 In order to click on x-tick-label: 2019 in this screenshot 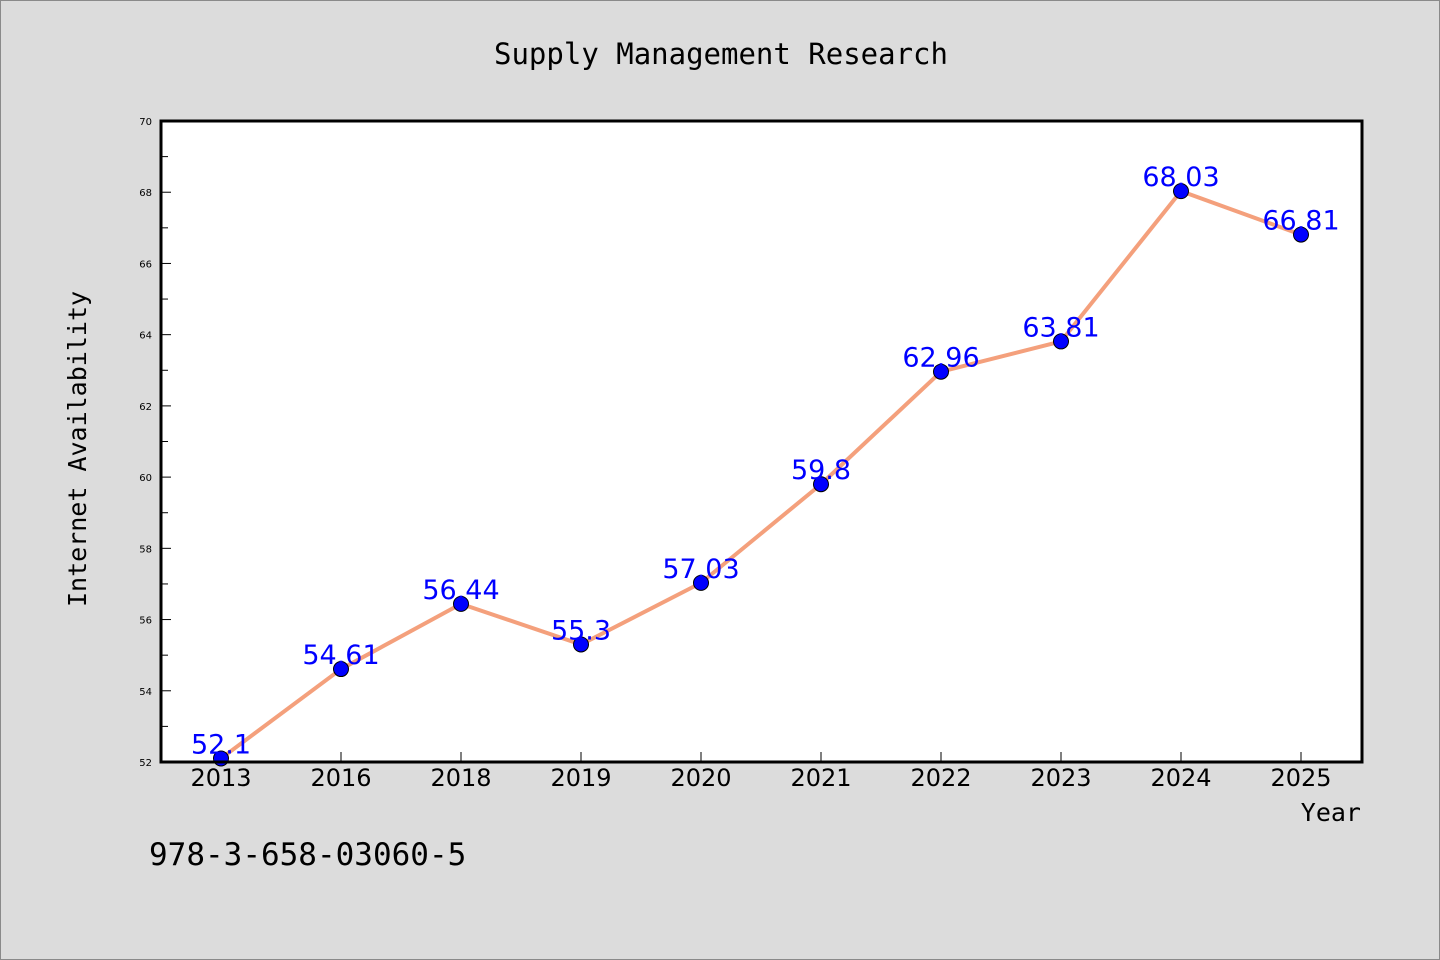, I will do `click(580, 778)`.